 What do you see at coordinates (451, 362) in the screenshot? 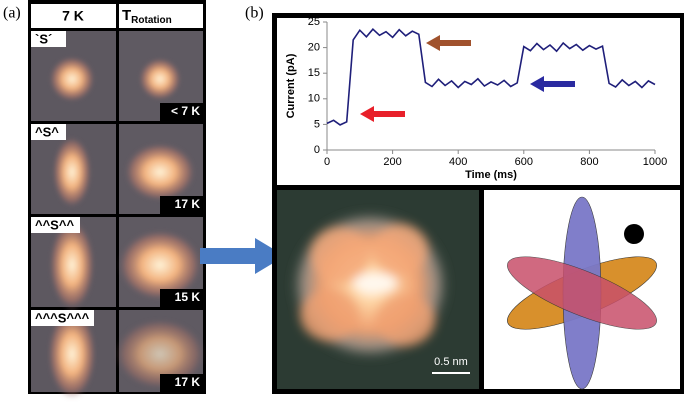
I see `scale-bar-label: 0.5 nm` at bounding box center [451, 362].